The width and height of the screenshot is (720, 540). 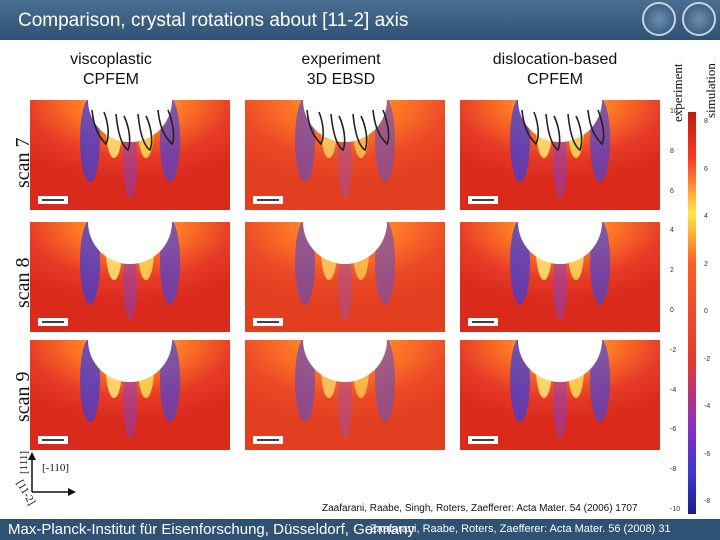 What do you see at coordinates (673, 470) in the screenshot?
I see `legend-tick-left: -8` at bounding box center [673, 470].